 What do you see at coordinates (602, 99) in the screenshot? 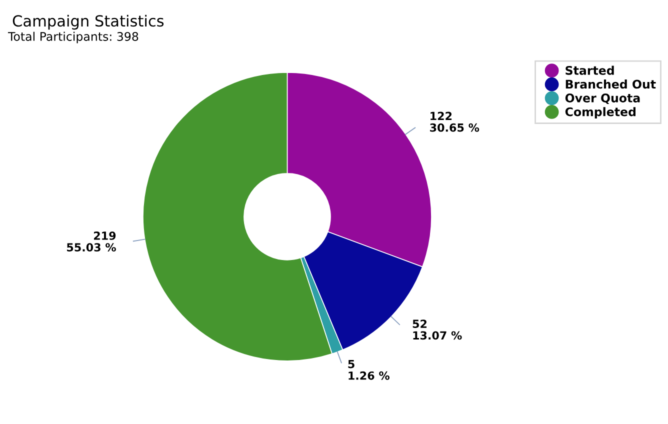
I see `legend-label: Over Quota` at bounding box center [602, 99].